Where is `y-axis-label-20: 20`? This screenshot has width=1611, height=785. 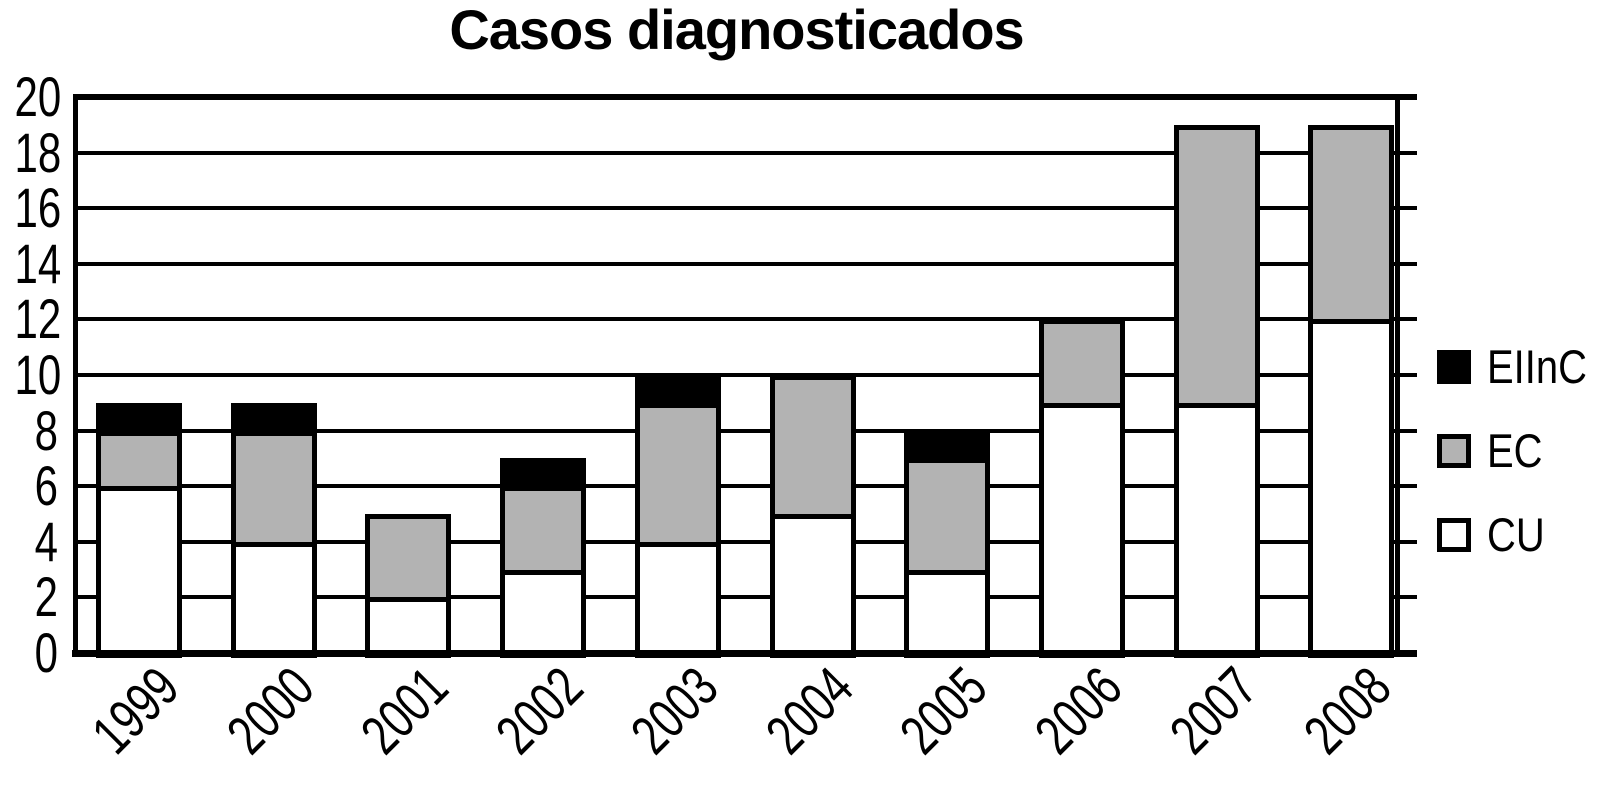 y-axis-label-20: 20 is located at coordinates (38, 96).